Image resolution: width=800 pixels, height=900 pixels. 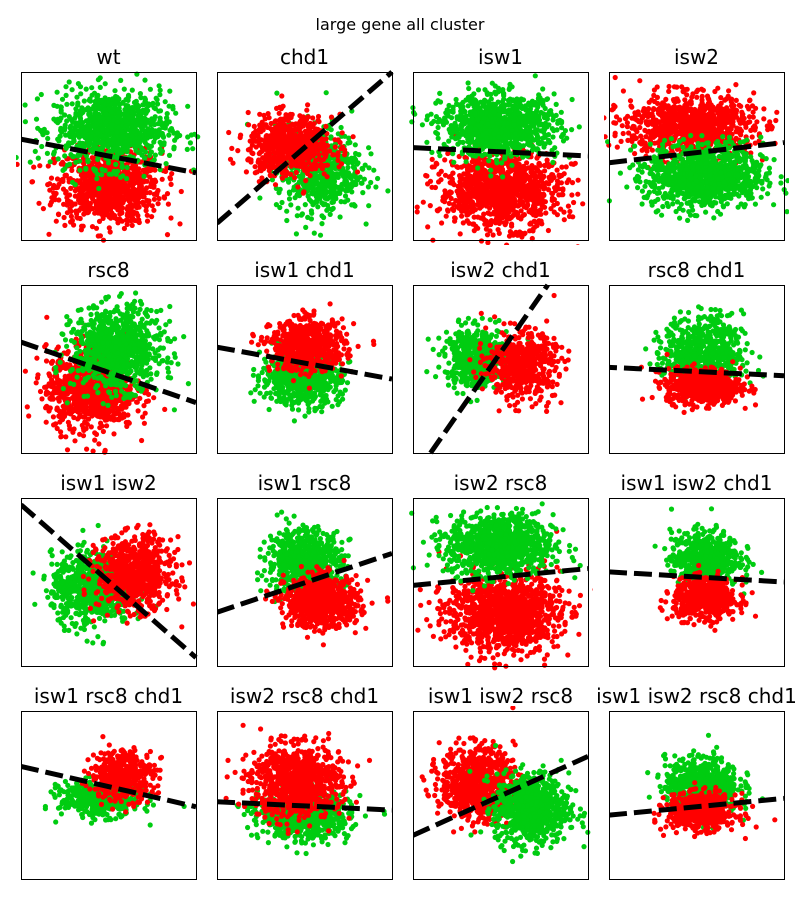 I want to click on scatter-panel: isw1, so click(x=499, y=145).